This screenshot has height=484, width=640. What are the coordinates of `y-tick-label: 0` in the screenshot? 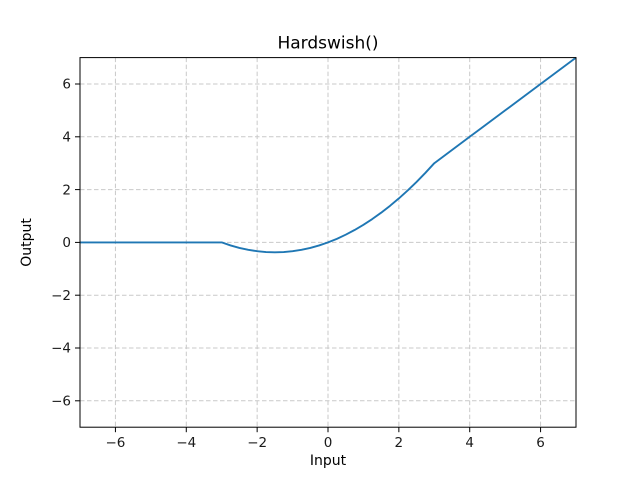 It's located at (66, 243).